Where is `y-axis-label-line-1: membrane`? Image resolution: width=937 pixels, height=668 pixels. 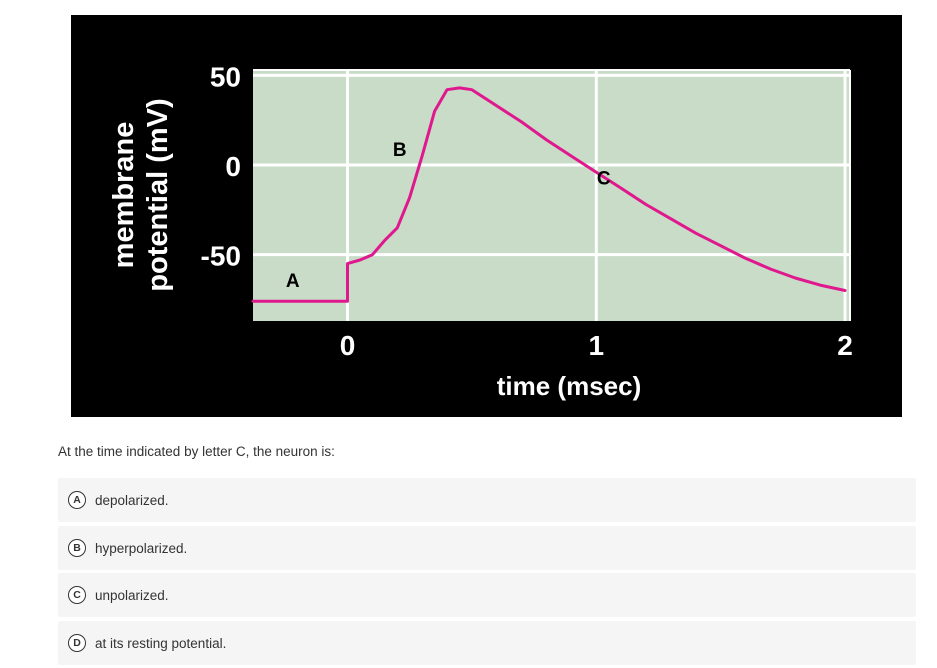 y-axis-label-line-1: membrane is located at coordinates (124, 195).